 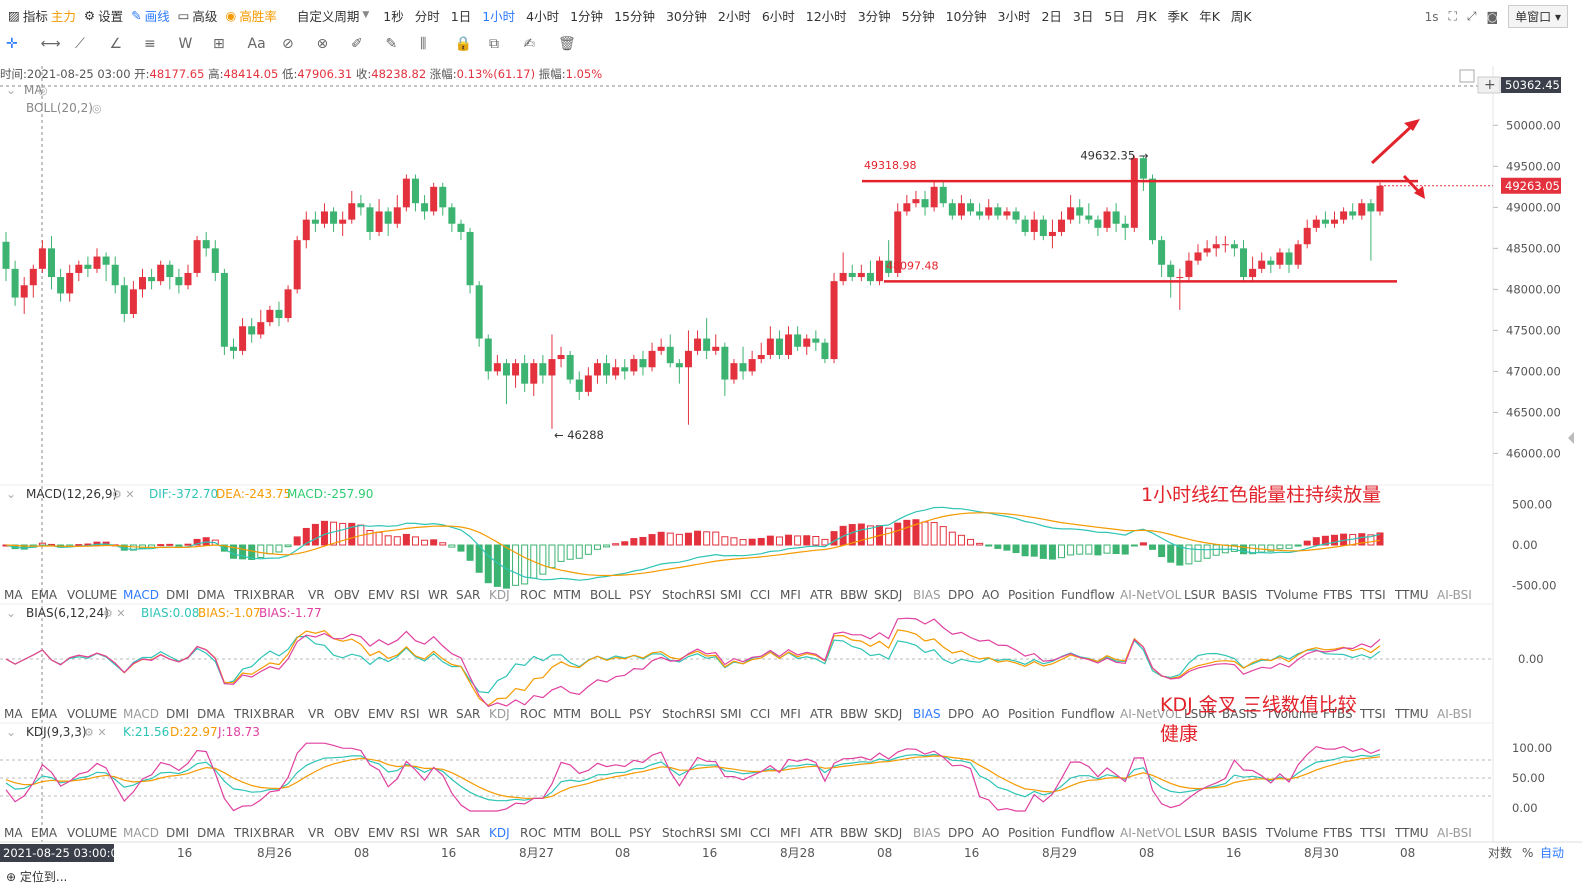 What do you see at coordinates (1209, 16) in the screenshot?
I see `period-20: 年K` at bounding box center [1209, 16].